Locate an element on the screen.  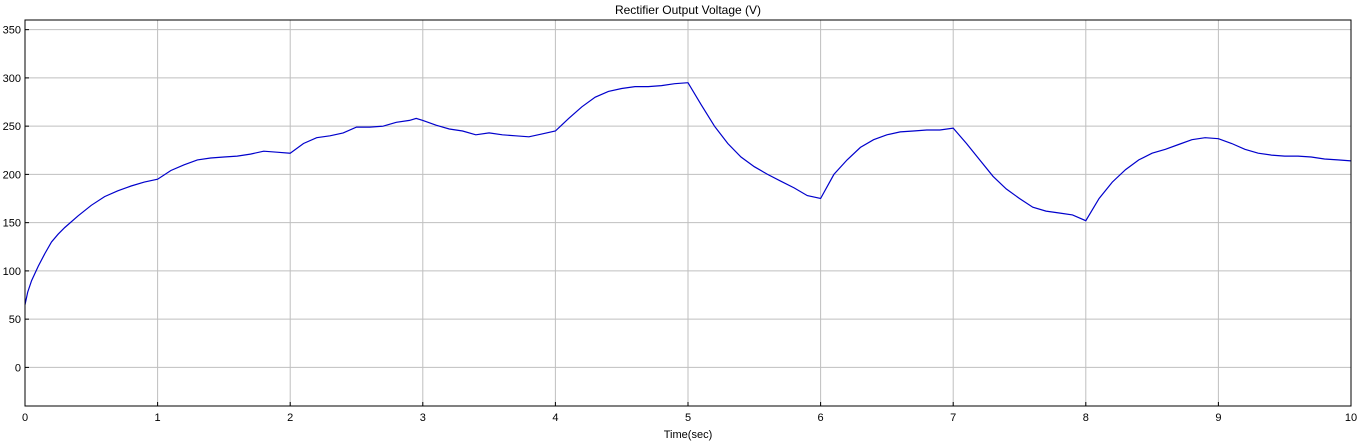
x-tick-label: 4 is located at coordinates (555, 418).